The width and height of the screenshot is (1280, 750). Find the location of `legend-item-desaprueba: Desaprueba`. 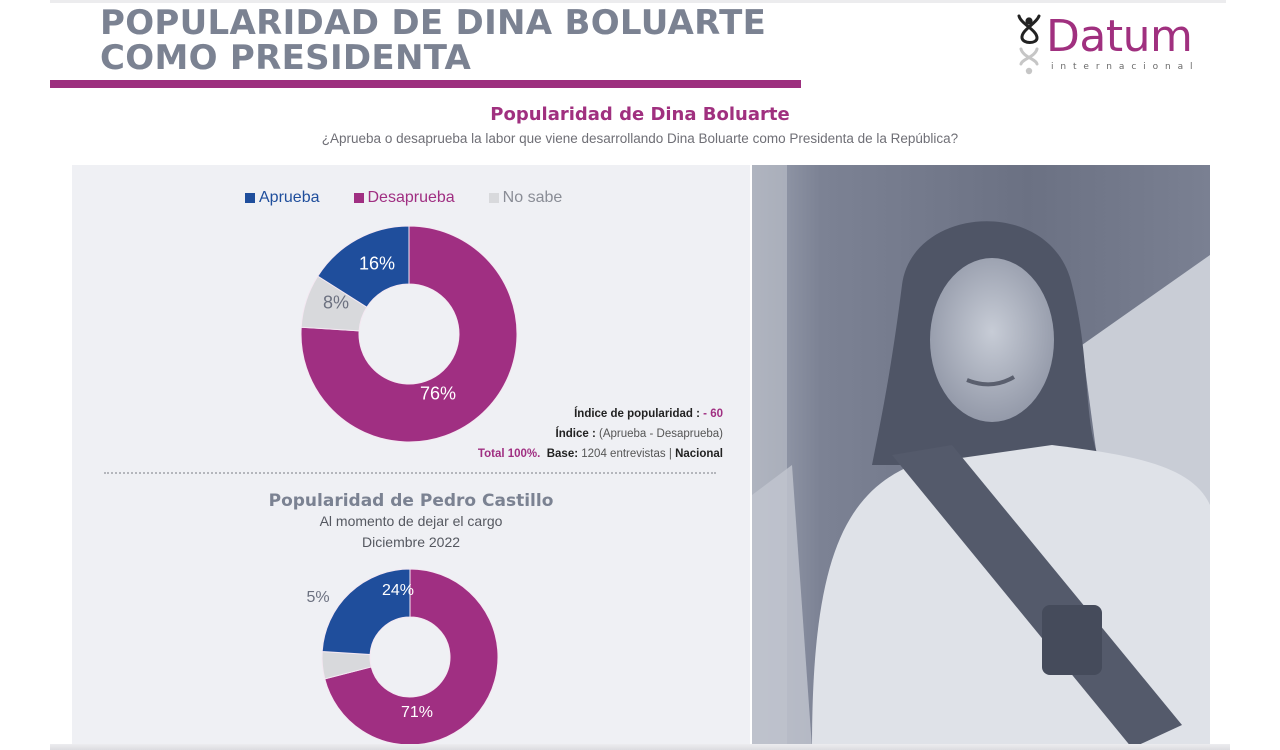

legend-item-desaprueba: Desaprueba is located at coordinates (404, 198).